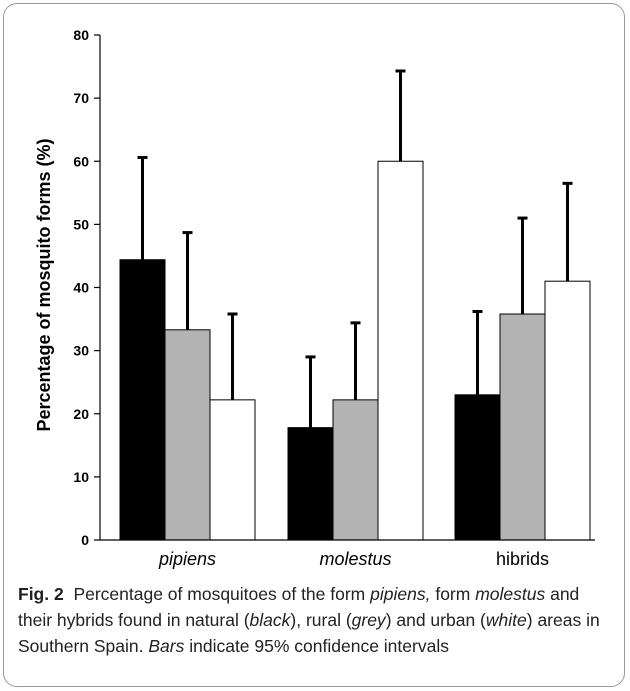 The height and width of the screenshot is (691, 630). I want to click on y-axis-label: Percentage of mosquito forms (%), so click(44, 284).